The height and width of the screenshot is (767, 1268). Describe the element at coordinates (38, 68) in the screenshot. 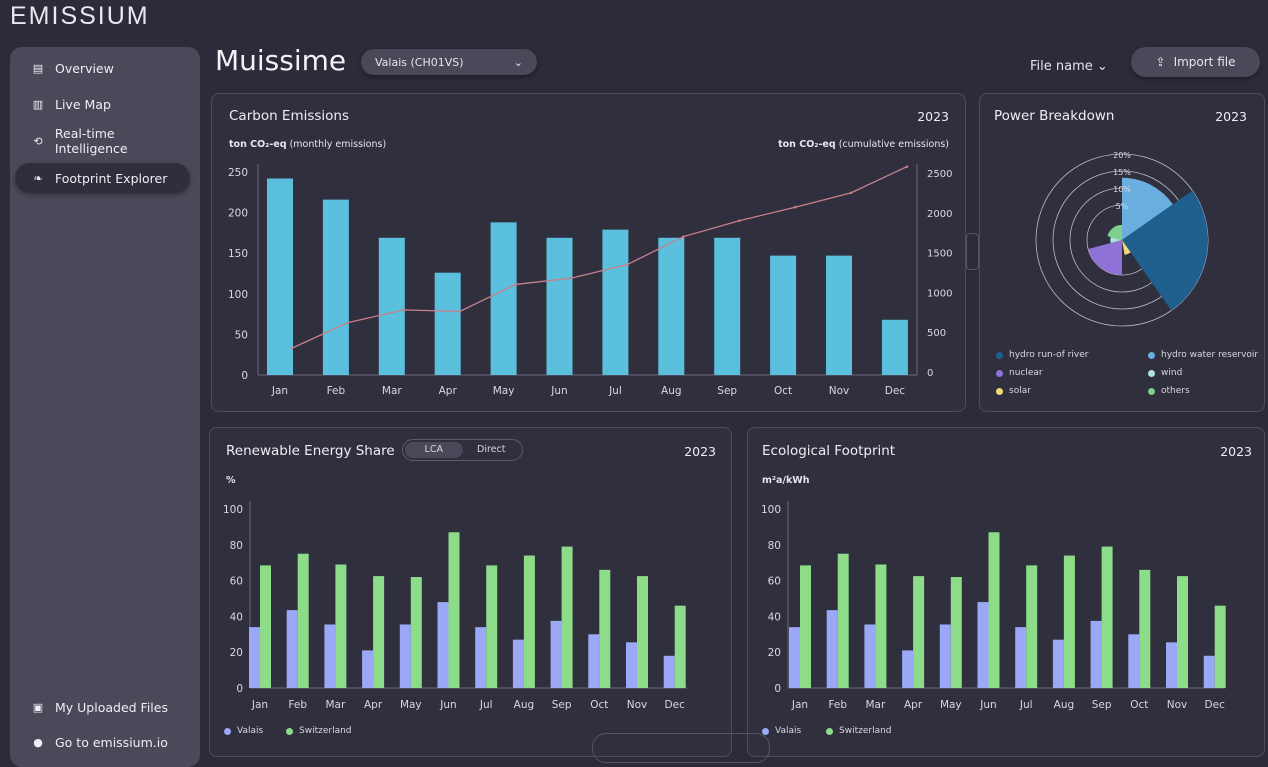

I see `overview-icon: ▤` at that location.